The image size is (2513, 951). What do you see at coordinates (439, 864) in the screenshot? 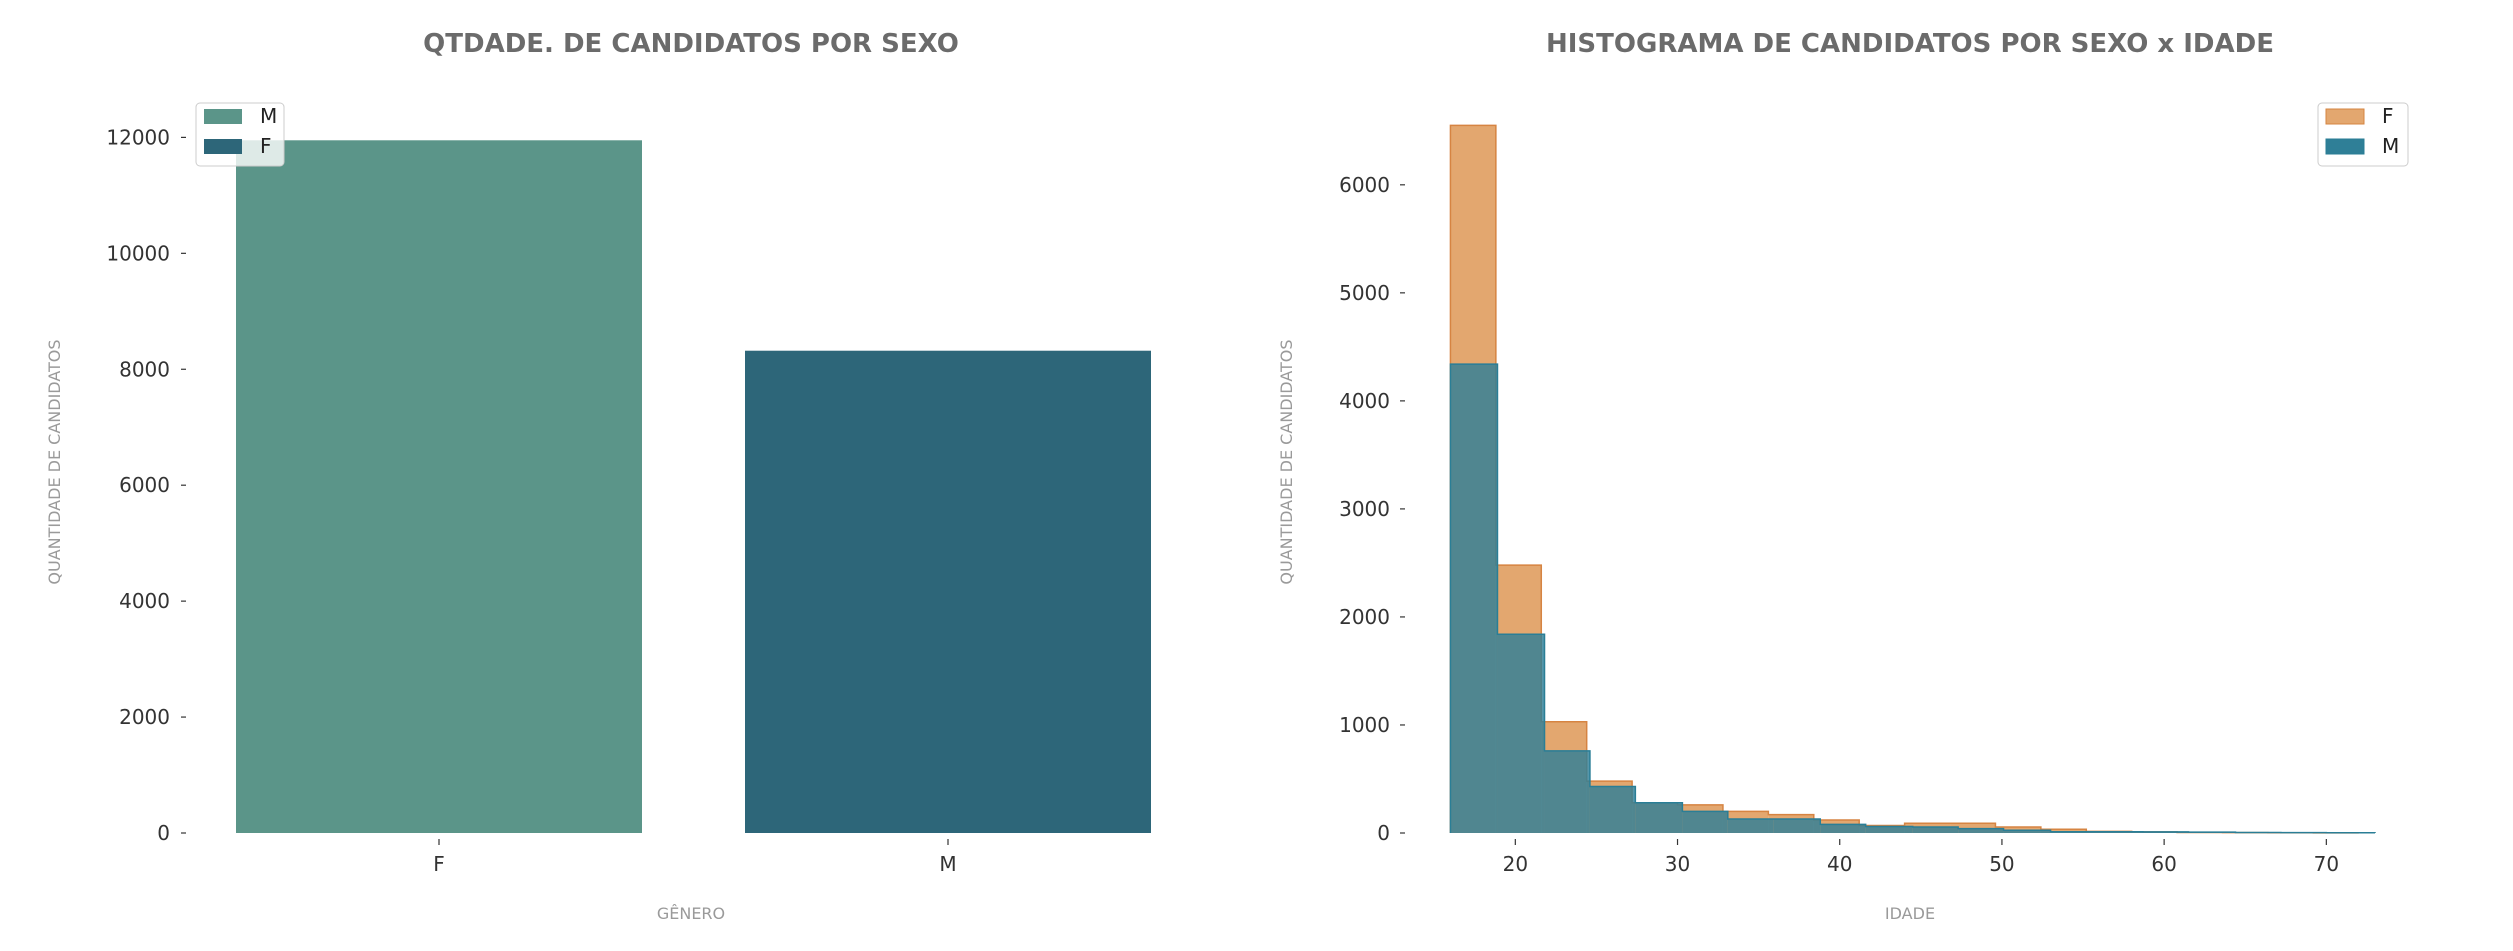
I see `x-tick-label: F` at bounding box center [439, 864].